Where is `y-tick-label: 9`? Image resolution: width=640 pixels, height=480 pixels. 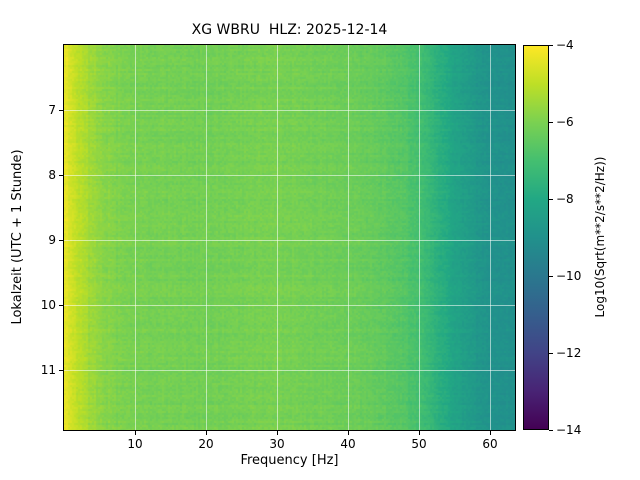
y-tick-label: 9 is located at coordinates (52, 240).